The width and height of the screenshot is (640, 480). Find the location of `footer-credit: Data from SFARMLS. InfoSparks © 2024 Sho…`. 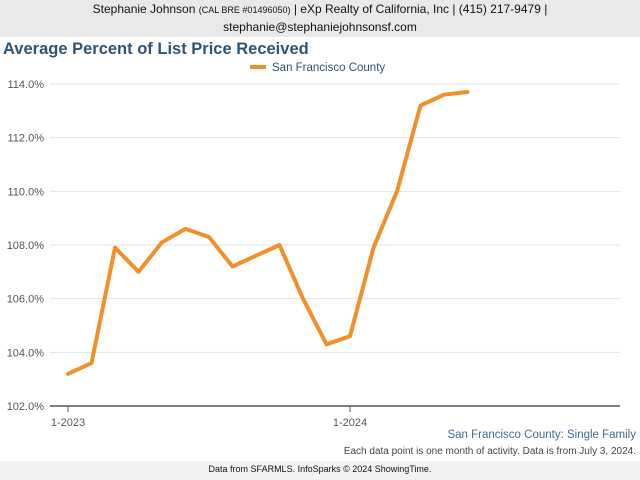

footer-credit: Data from SFARMLS. InfoSparks © 2024 Sho… is located at coordinates (320, 469).